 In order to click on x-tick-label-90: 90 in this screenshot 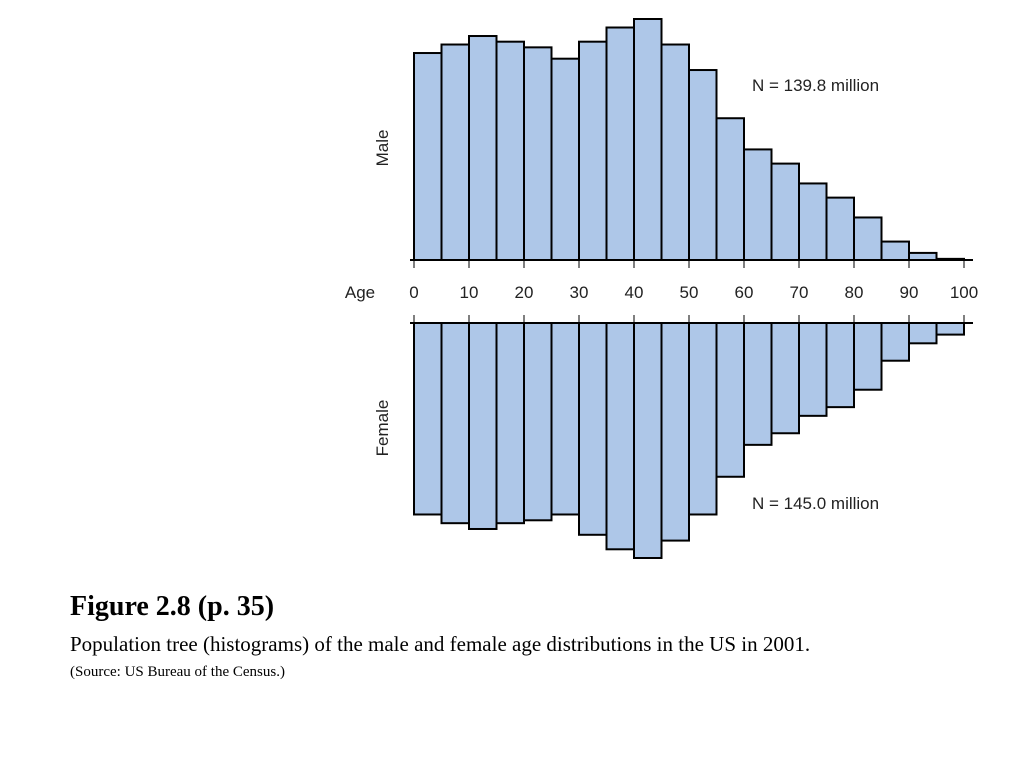, I will do `click(909, 292)`.